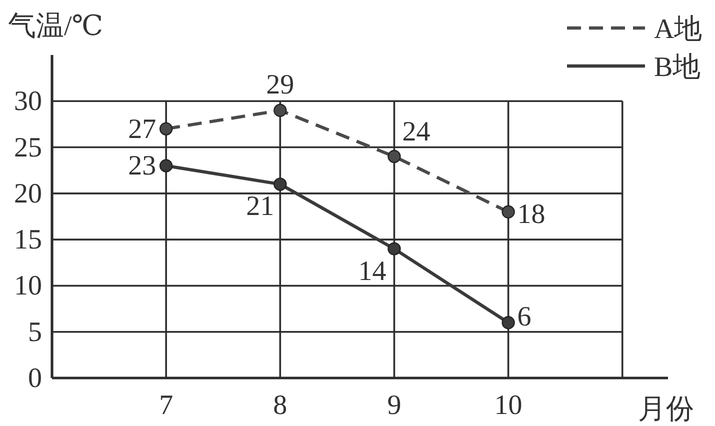 Image resolution: width=715 pixels, height=426 pixels. What do you see at coordinates (666, 409) in the screenshot?
I see `xlabel: 月份` at bounding box center [666, 409].